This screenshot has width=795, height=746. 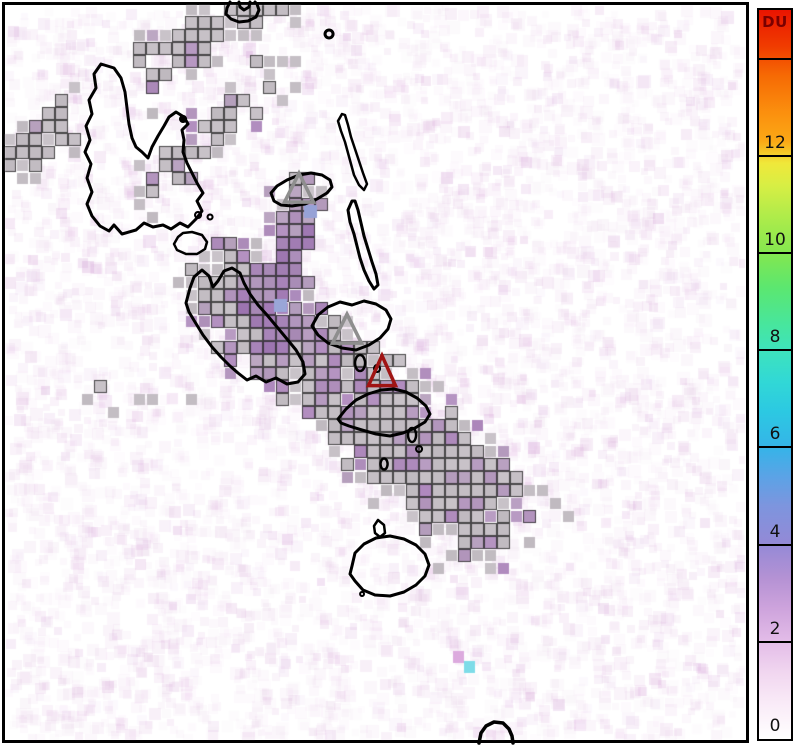 I want to click on tongariki-islet-coastline, so click(x=384, y=464).